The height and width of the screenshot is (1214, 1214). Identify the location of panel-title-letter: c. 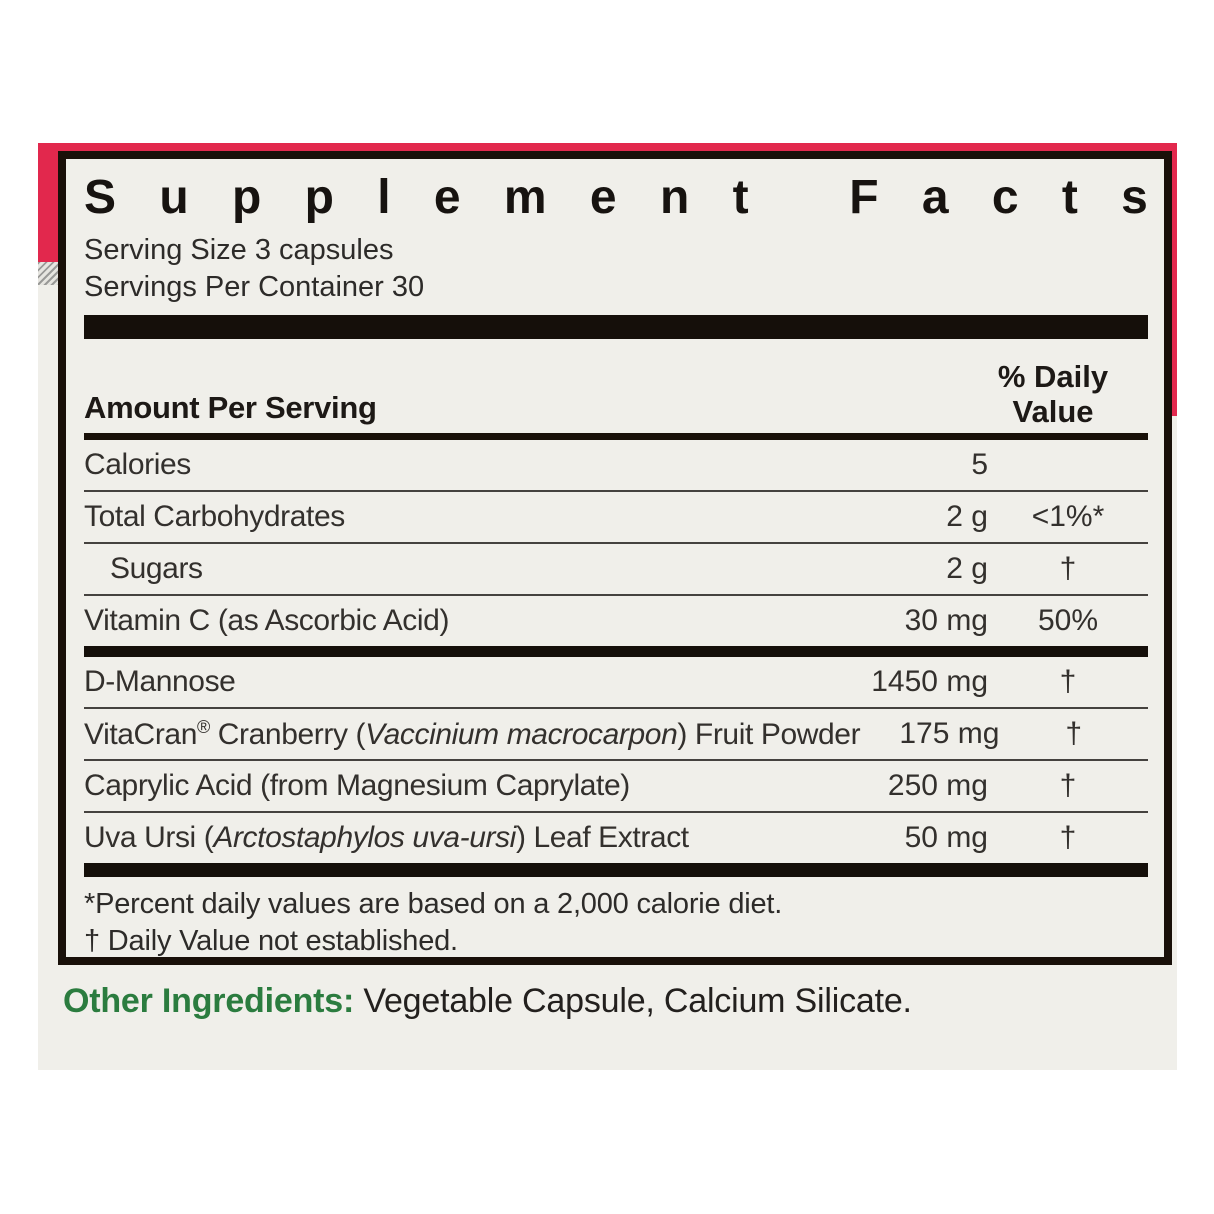
(1005, 197).